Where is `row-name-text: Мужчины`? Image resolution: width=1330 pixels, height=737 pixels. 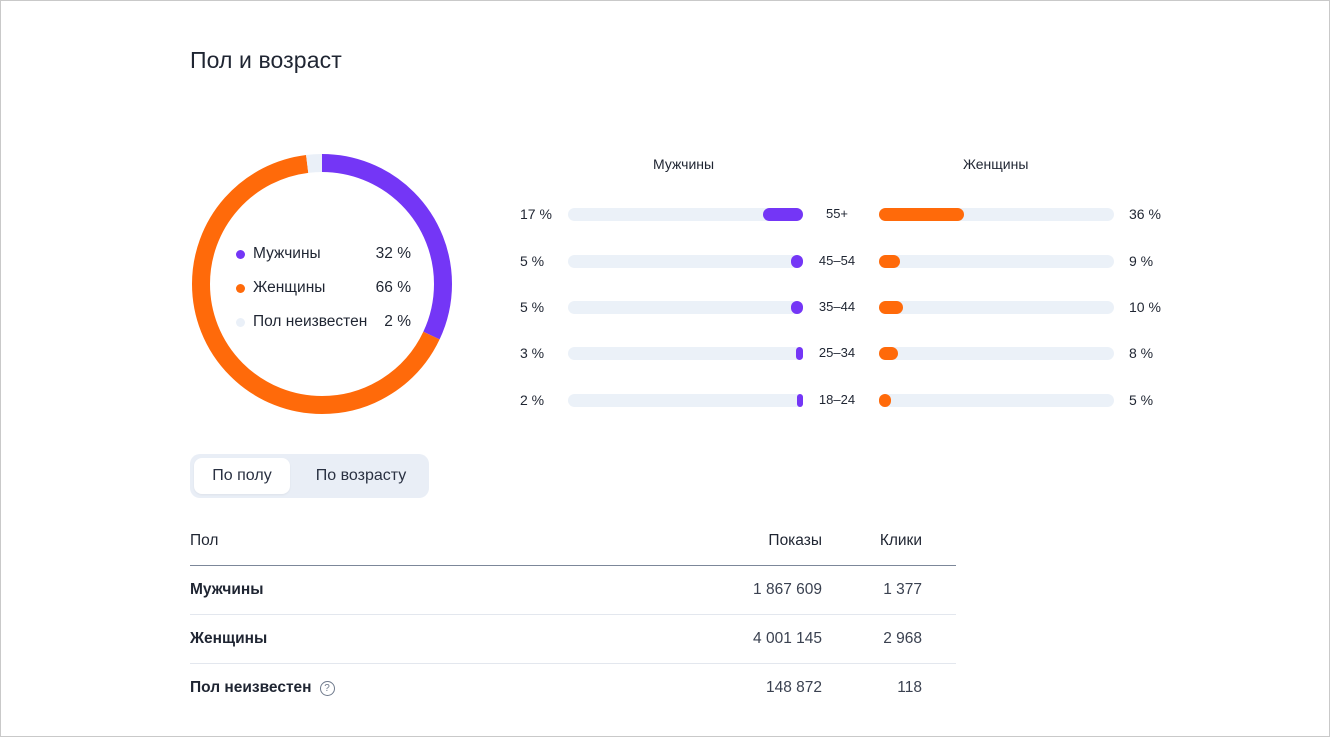 row-name-text: Мужчины is located at coordinates (227, 589).